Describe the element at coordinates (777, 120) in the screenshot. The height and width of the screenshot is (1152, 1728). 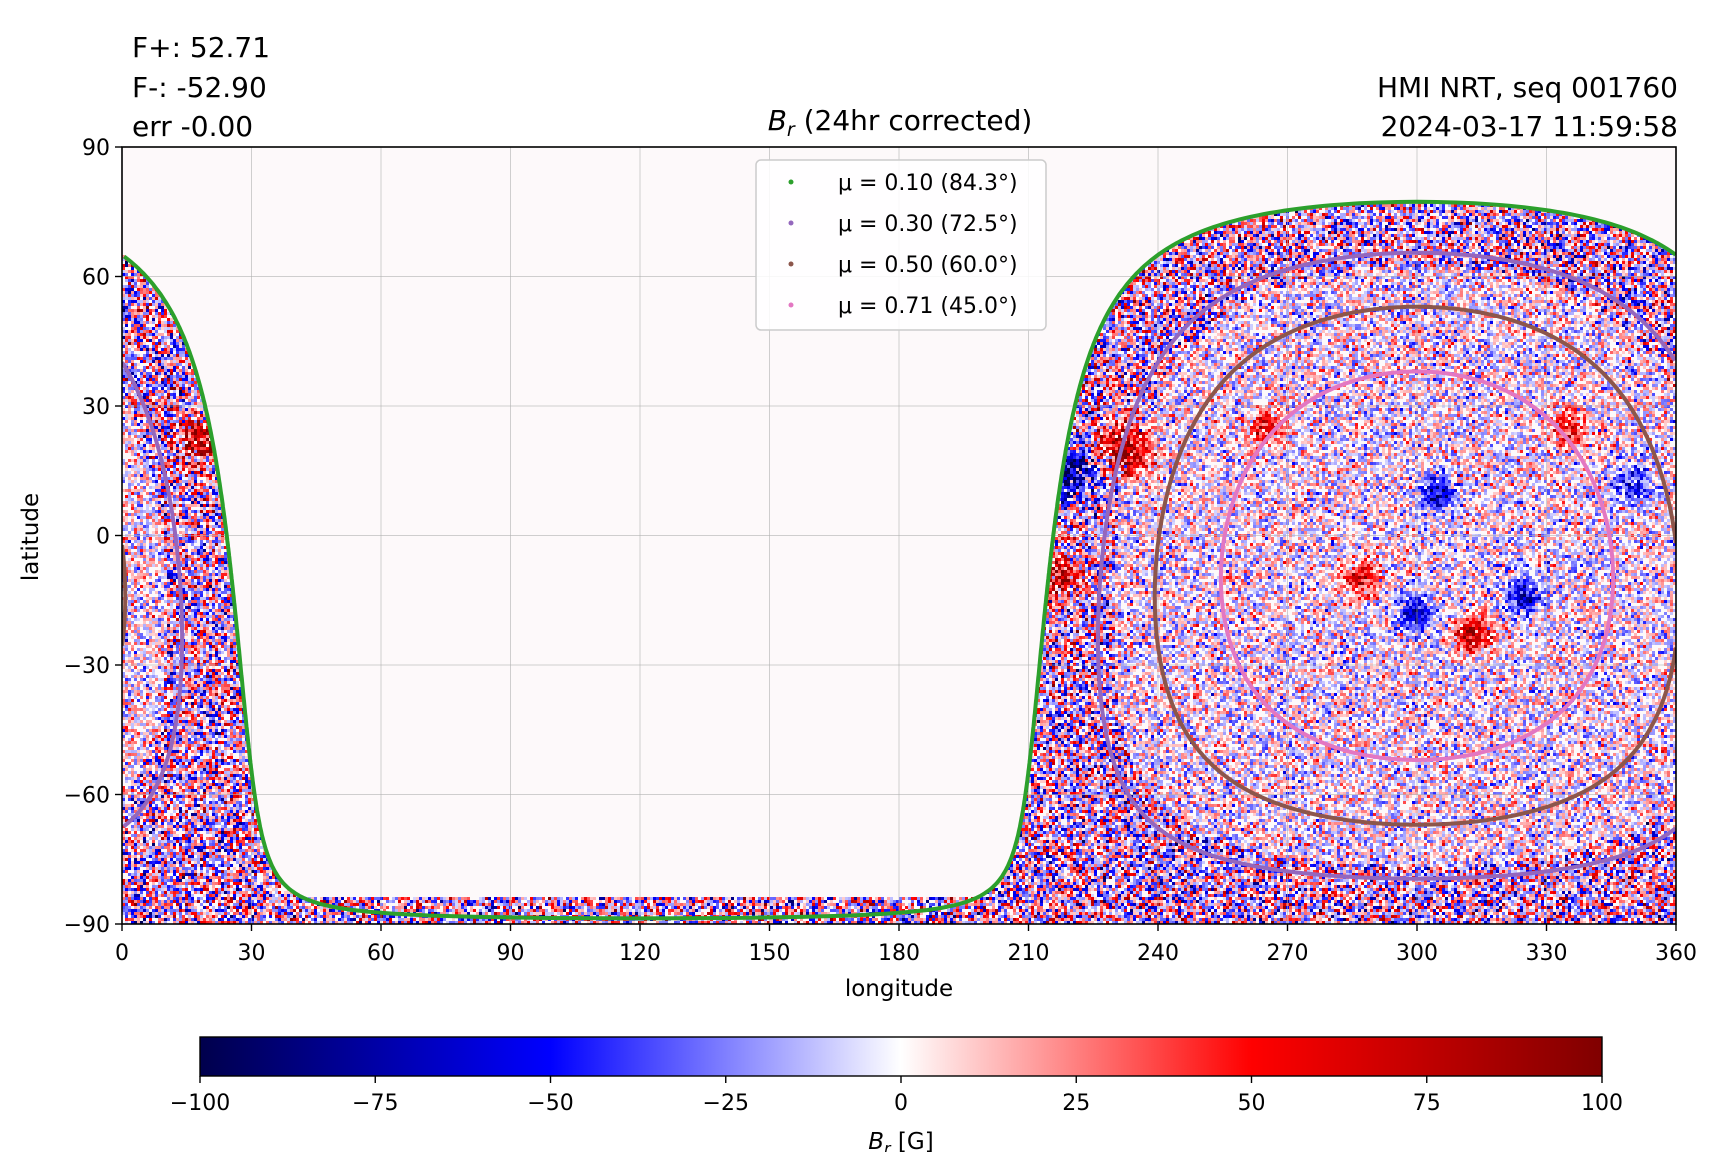
I see `chart-title-symbol: B` at that location.